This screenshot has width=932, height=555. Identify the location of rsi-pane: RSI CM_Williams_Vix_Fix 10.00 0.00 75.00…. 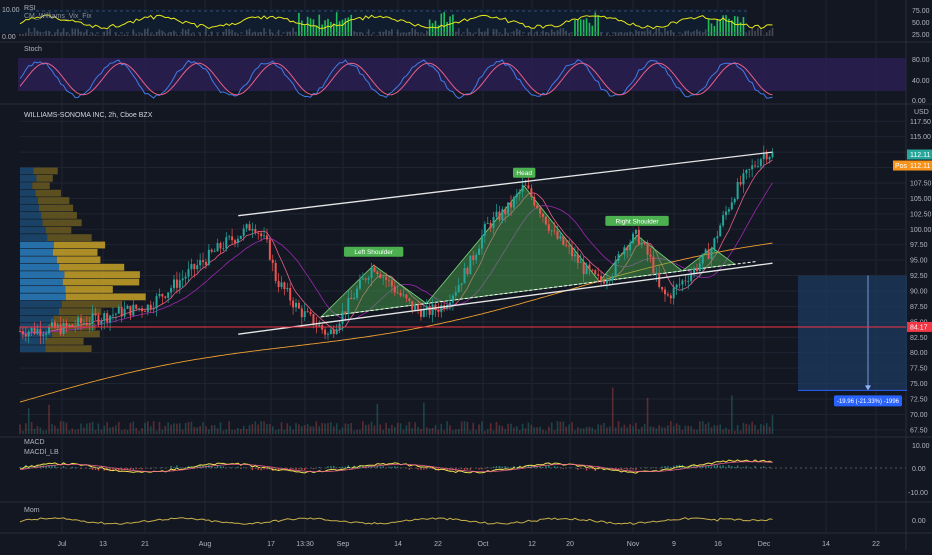
(465, 23).